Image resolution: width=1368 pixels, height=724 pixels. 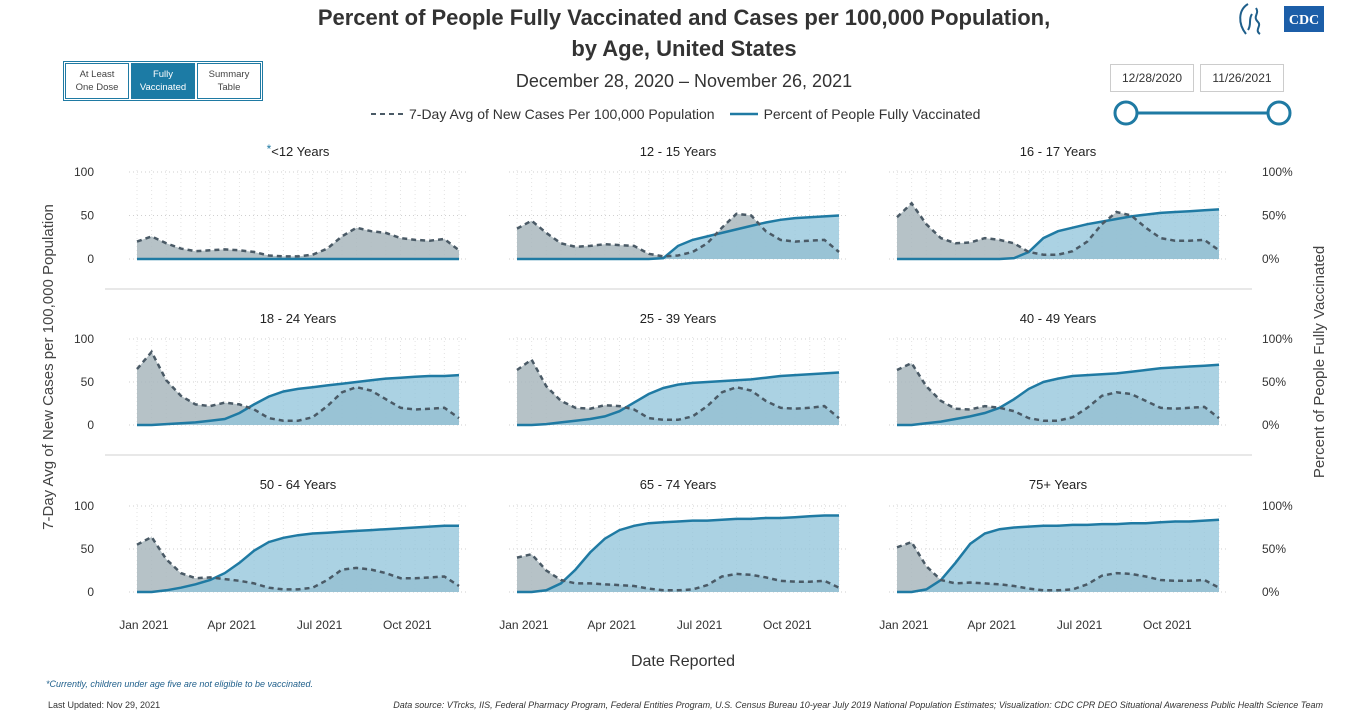 I want to click on panel-4: 18 - 24 Years 100 50 0, so click(x=271, y=371).